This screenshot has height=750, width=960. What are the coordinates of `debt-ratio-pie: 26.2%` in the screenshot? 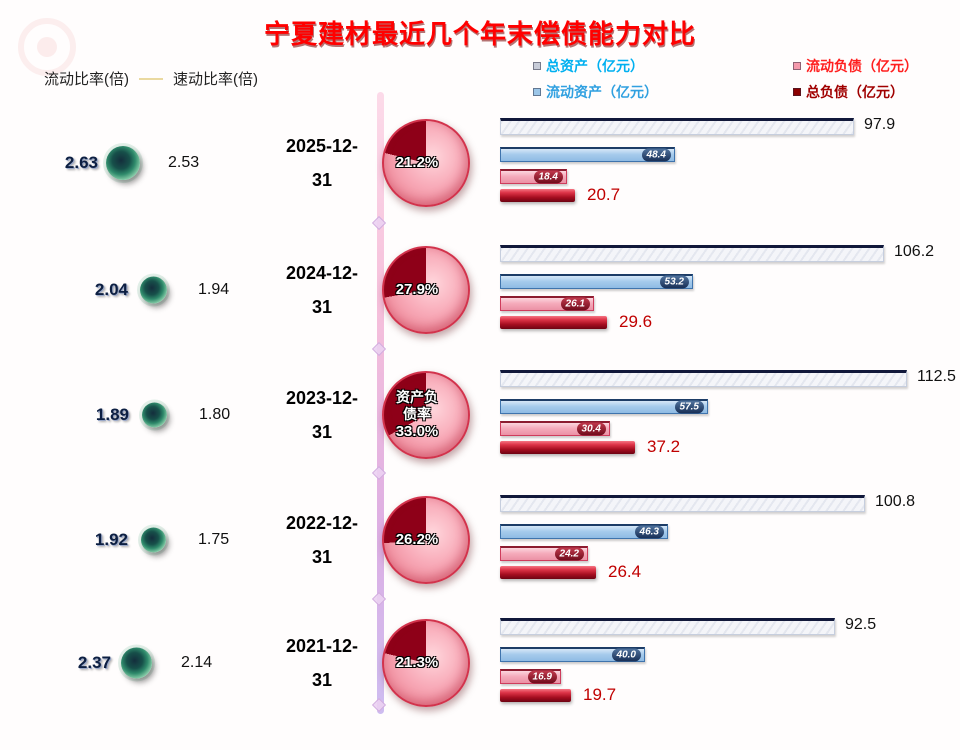 It's located at (426, 539).